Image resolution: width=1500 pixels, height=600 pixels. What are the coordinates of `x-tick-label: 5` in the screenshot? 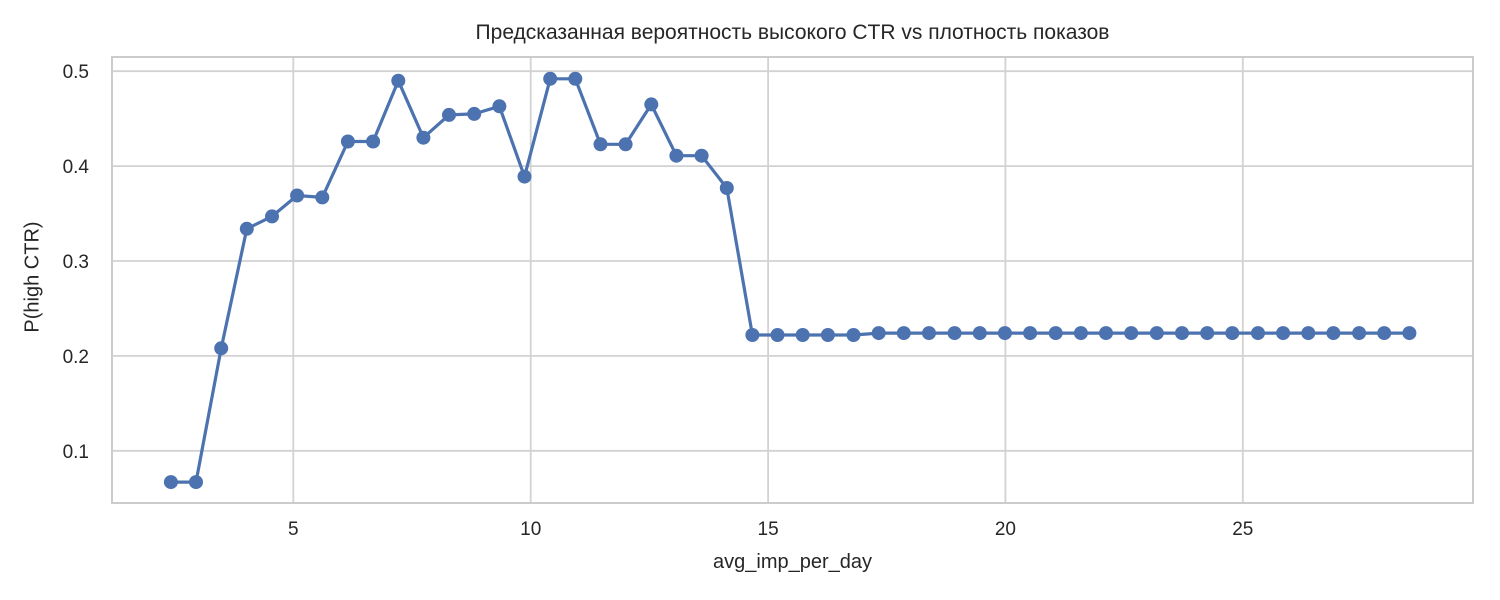 It's located at (293, 529).